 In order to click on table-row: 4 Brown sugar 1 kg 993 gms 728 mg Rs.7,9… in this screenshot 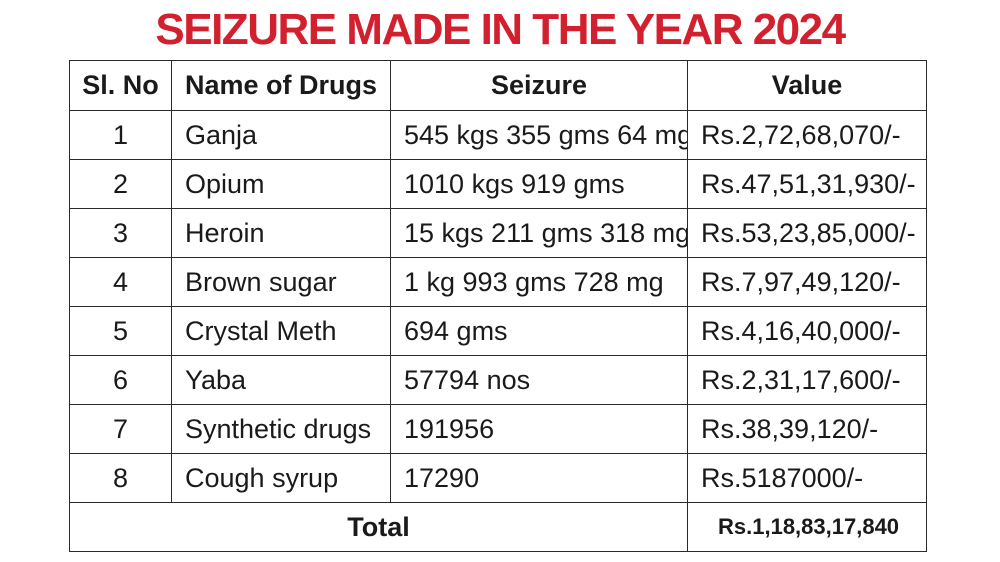, I will do `click(498, 282)`.